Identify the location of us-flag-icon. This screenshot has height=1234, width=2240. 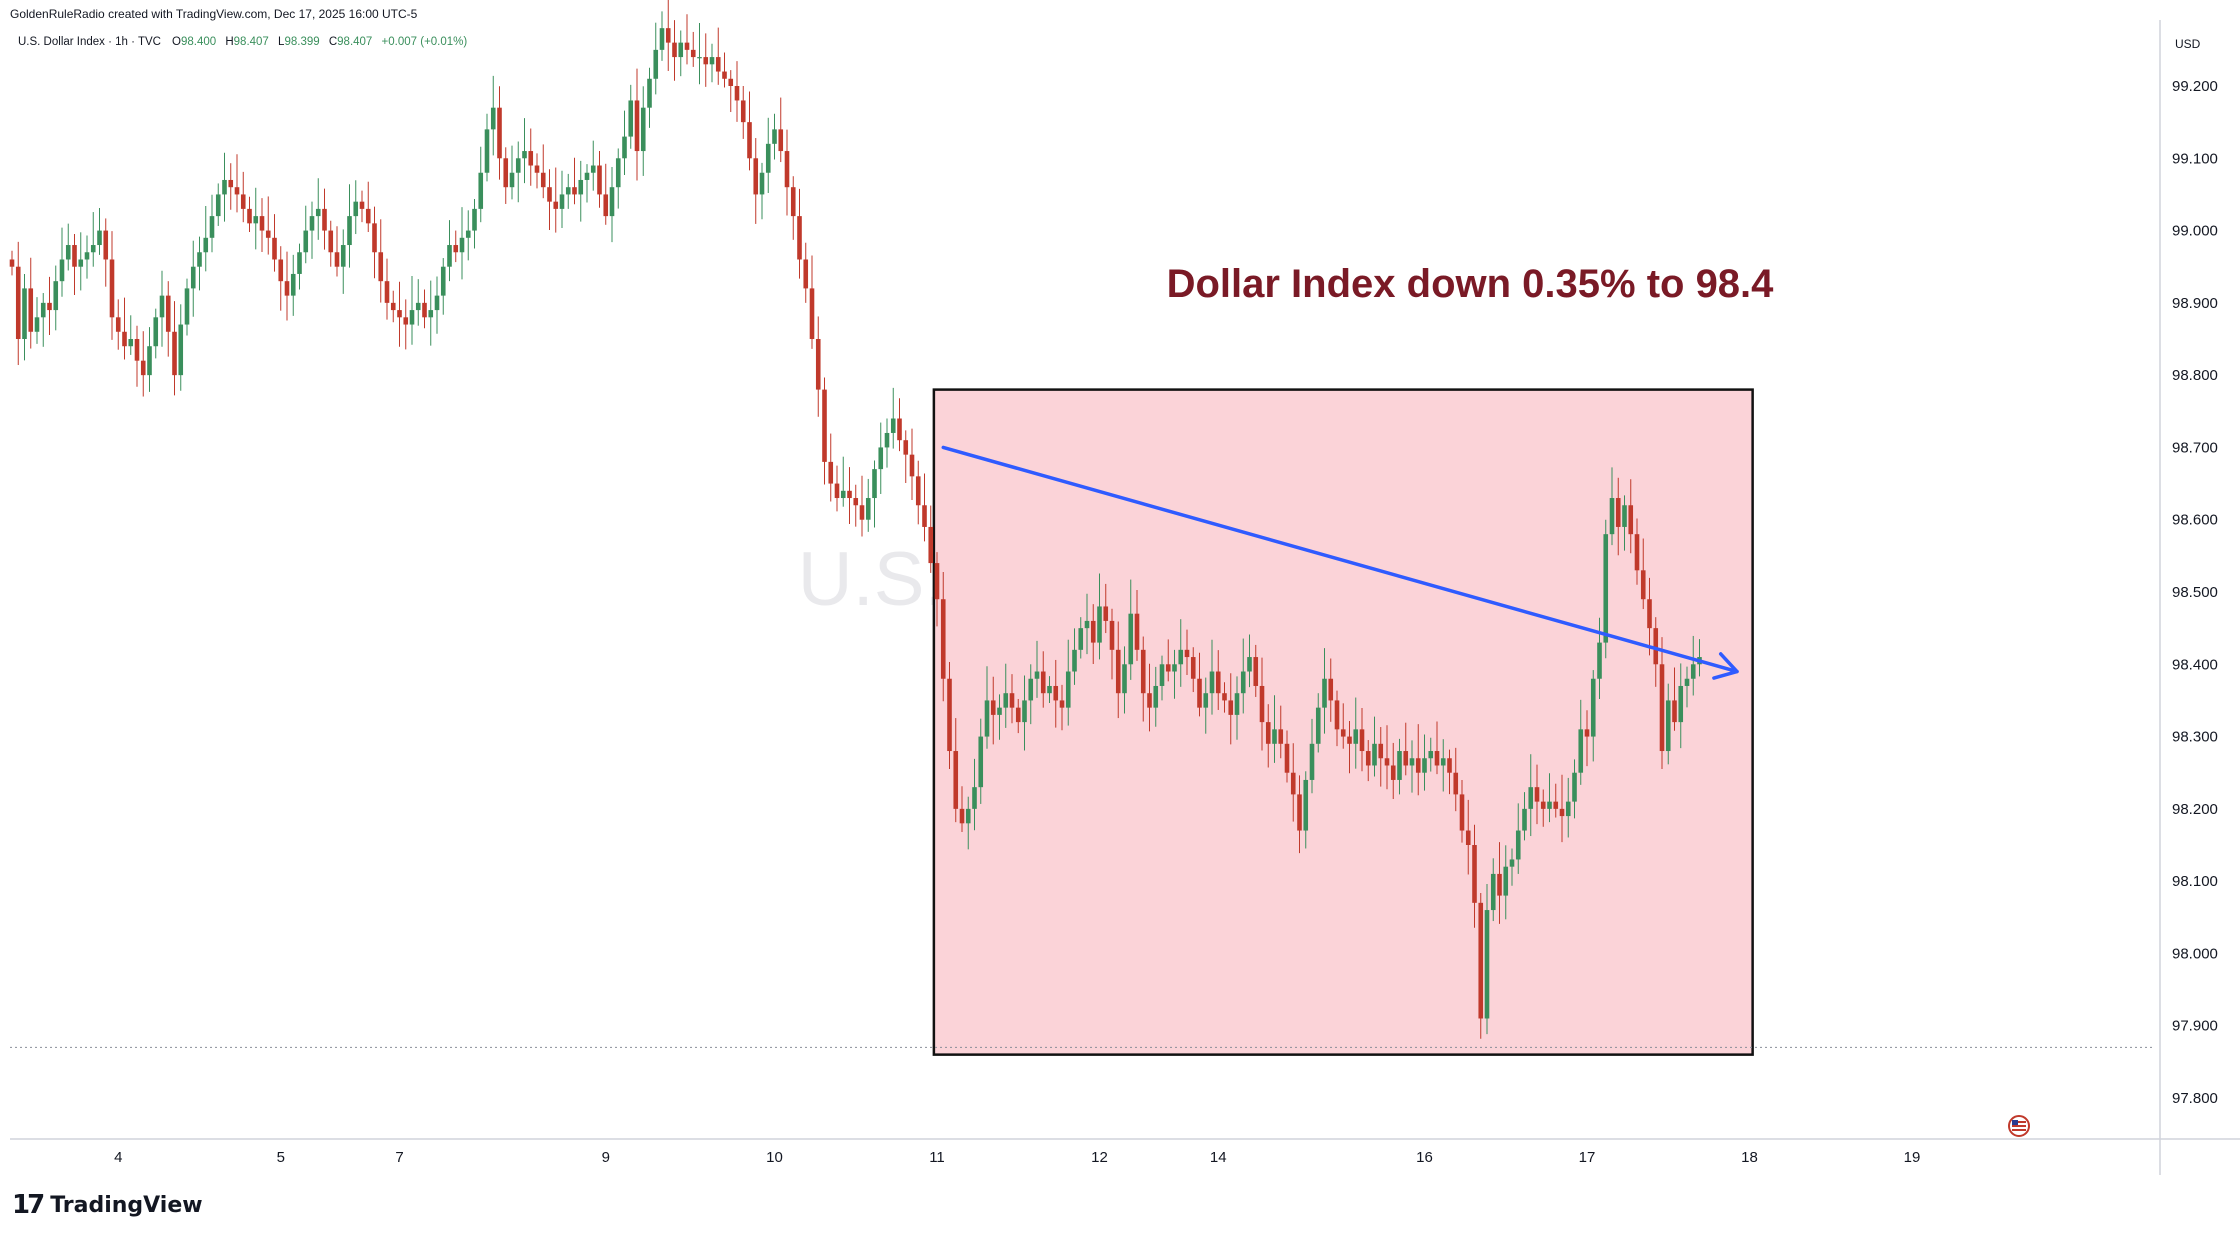
(2019, 1126).